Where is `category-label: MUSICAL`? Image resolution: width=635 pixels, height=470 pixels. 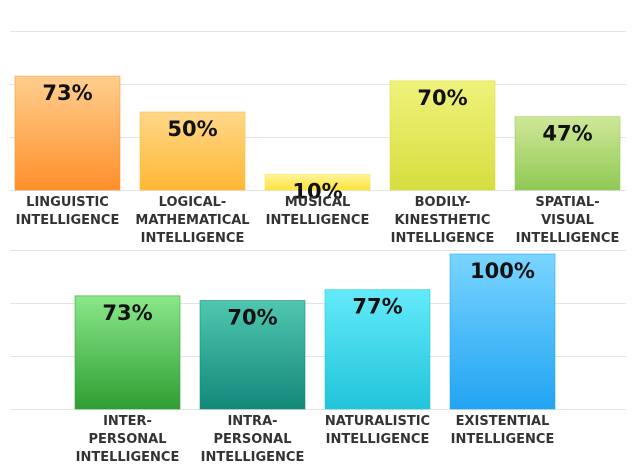
category-label: MUSICAL is located at coordinates (318, 202).